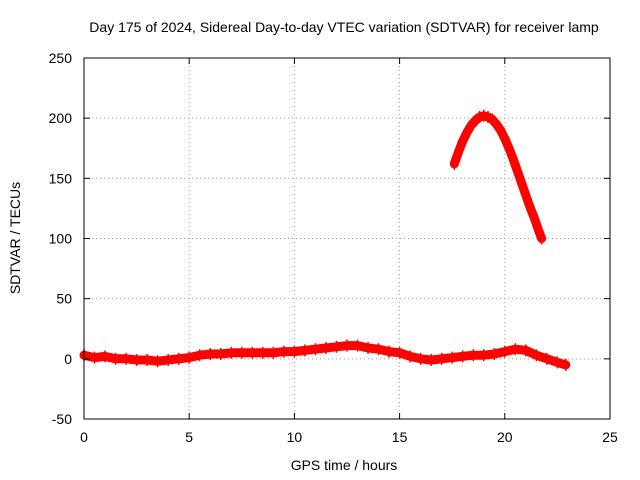 Image resolution: width=640 pixels, height=480 pixels. Describe the element at coordinates (610, 437) in the screenshot. I see `x-tick-label: 25` at that location.